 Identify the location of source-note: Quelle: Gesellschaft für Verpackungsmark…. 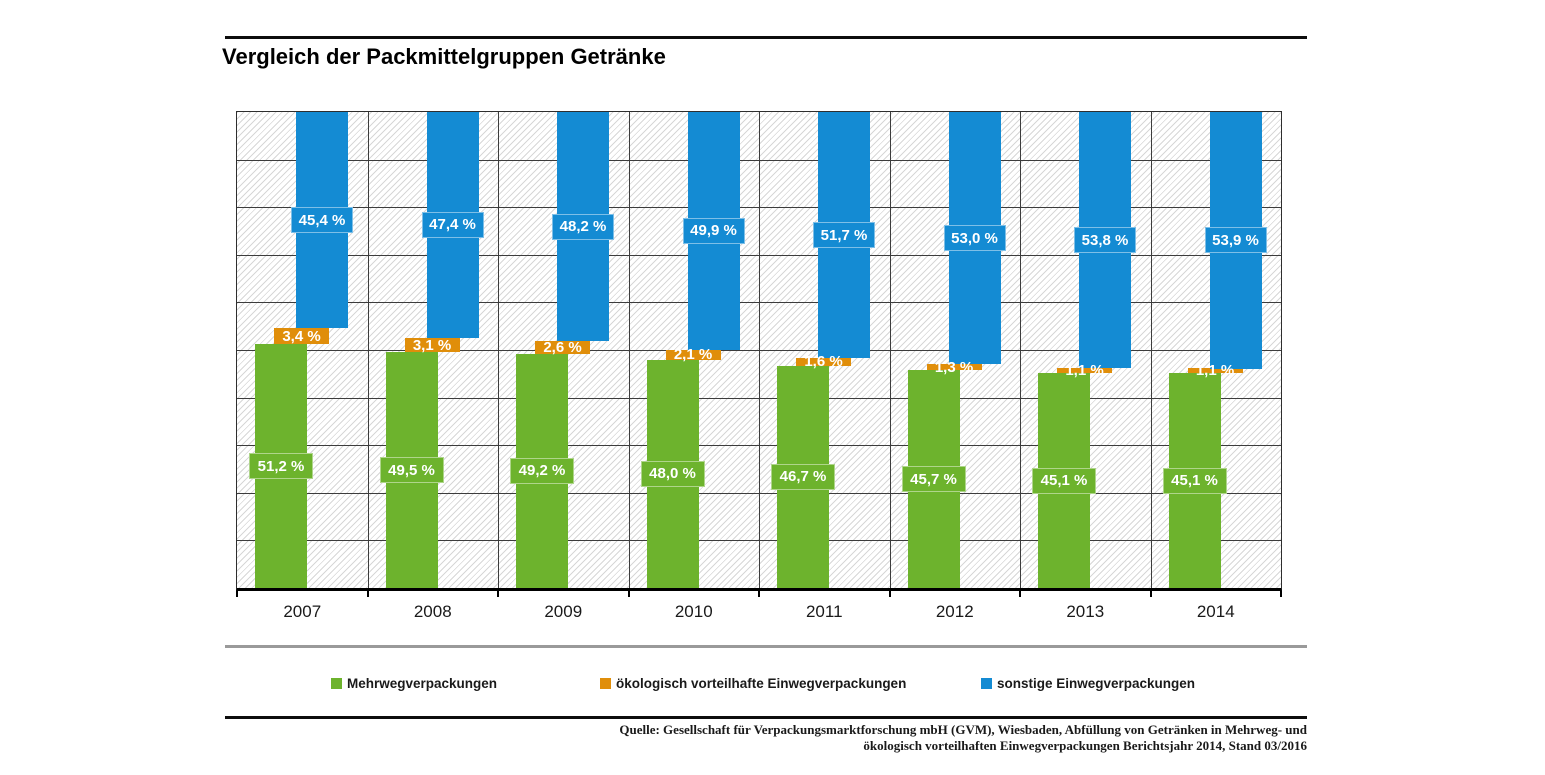
(963, 737).